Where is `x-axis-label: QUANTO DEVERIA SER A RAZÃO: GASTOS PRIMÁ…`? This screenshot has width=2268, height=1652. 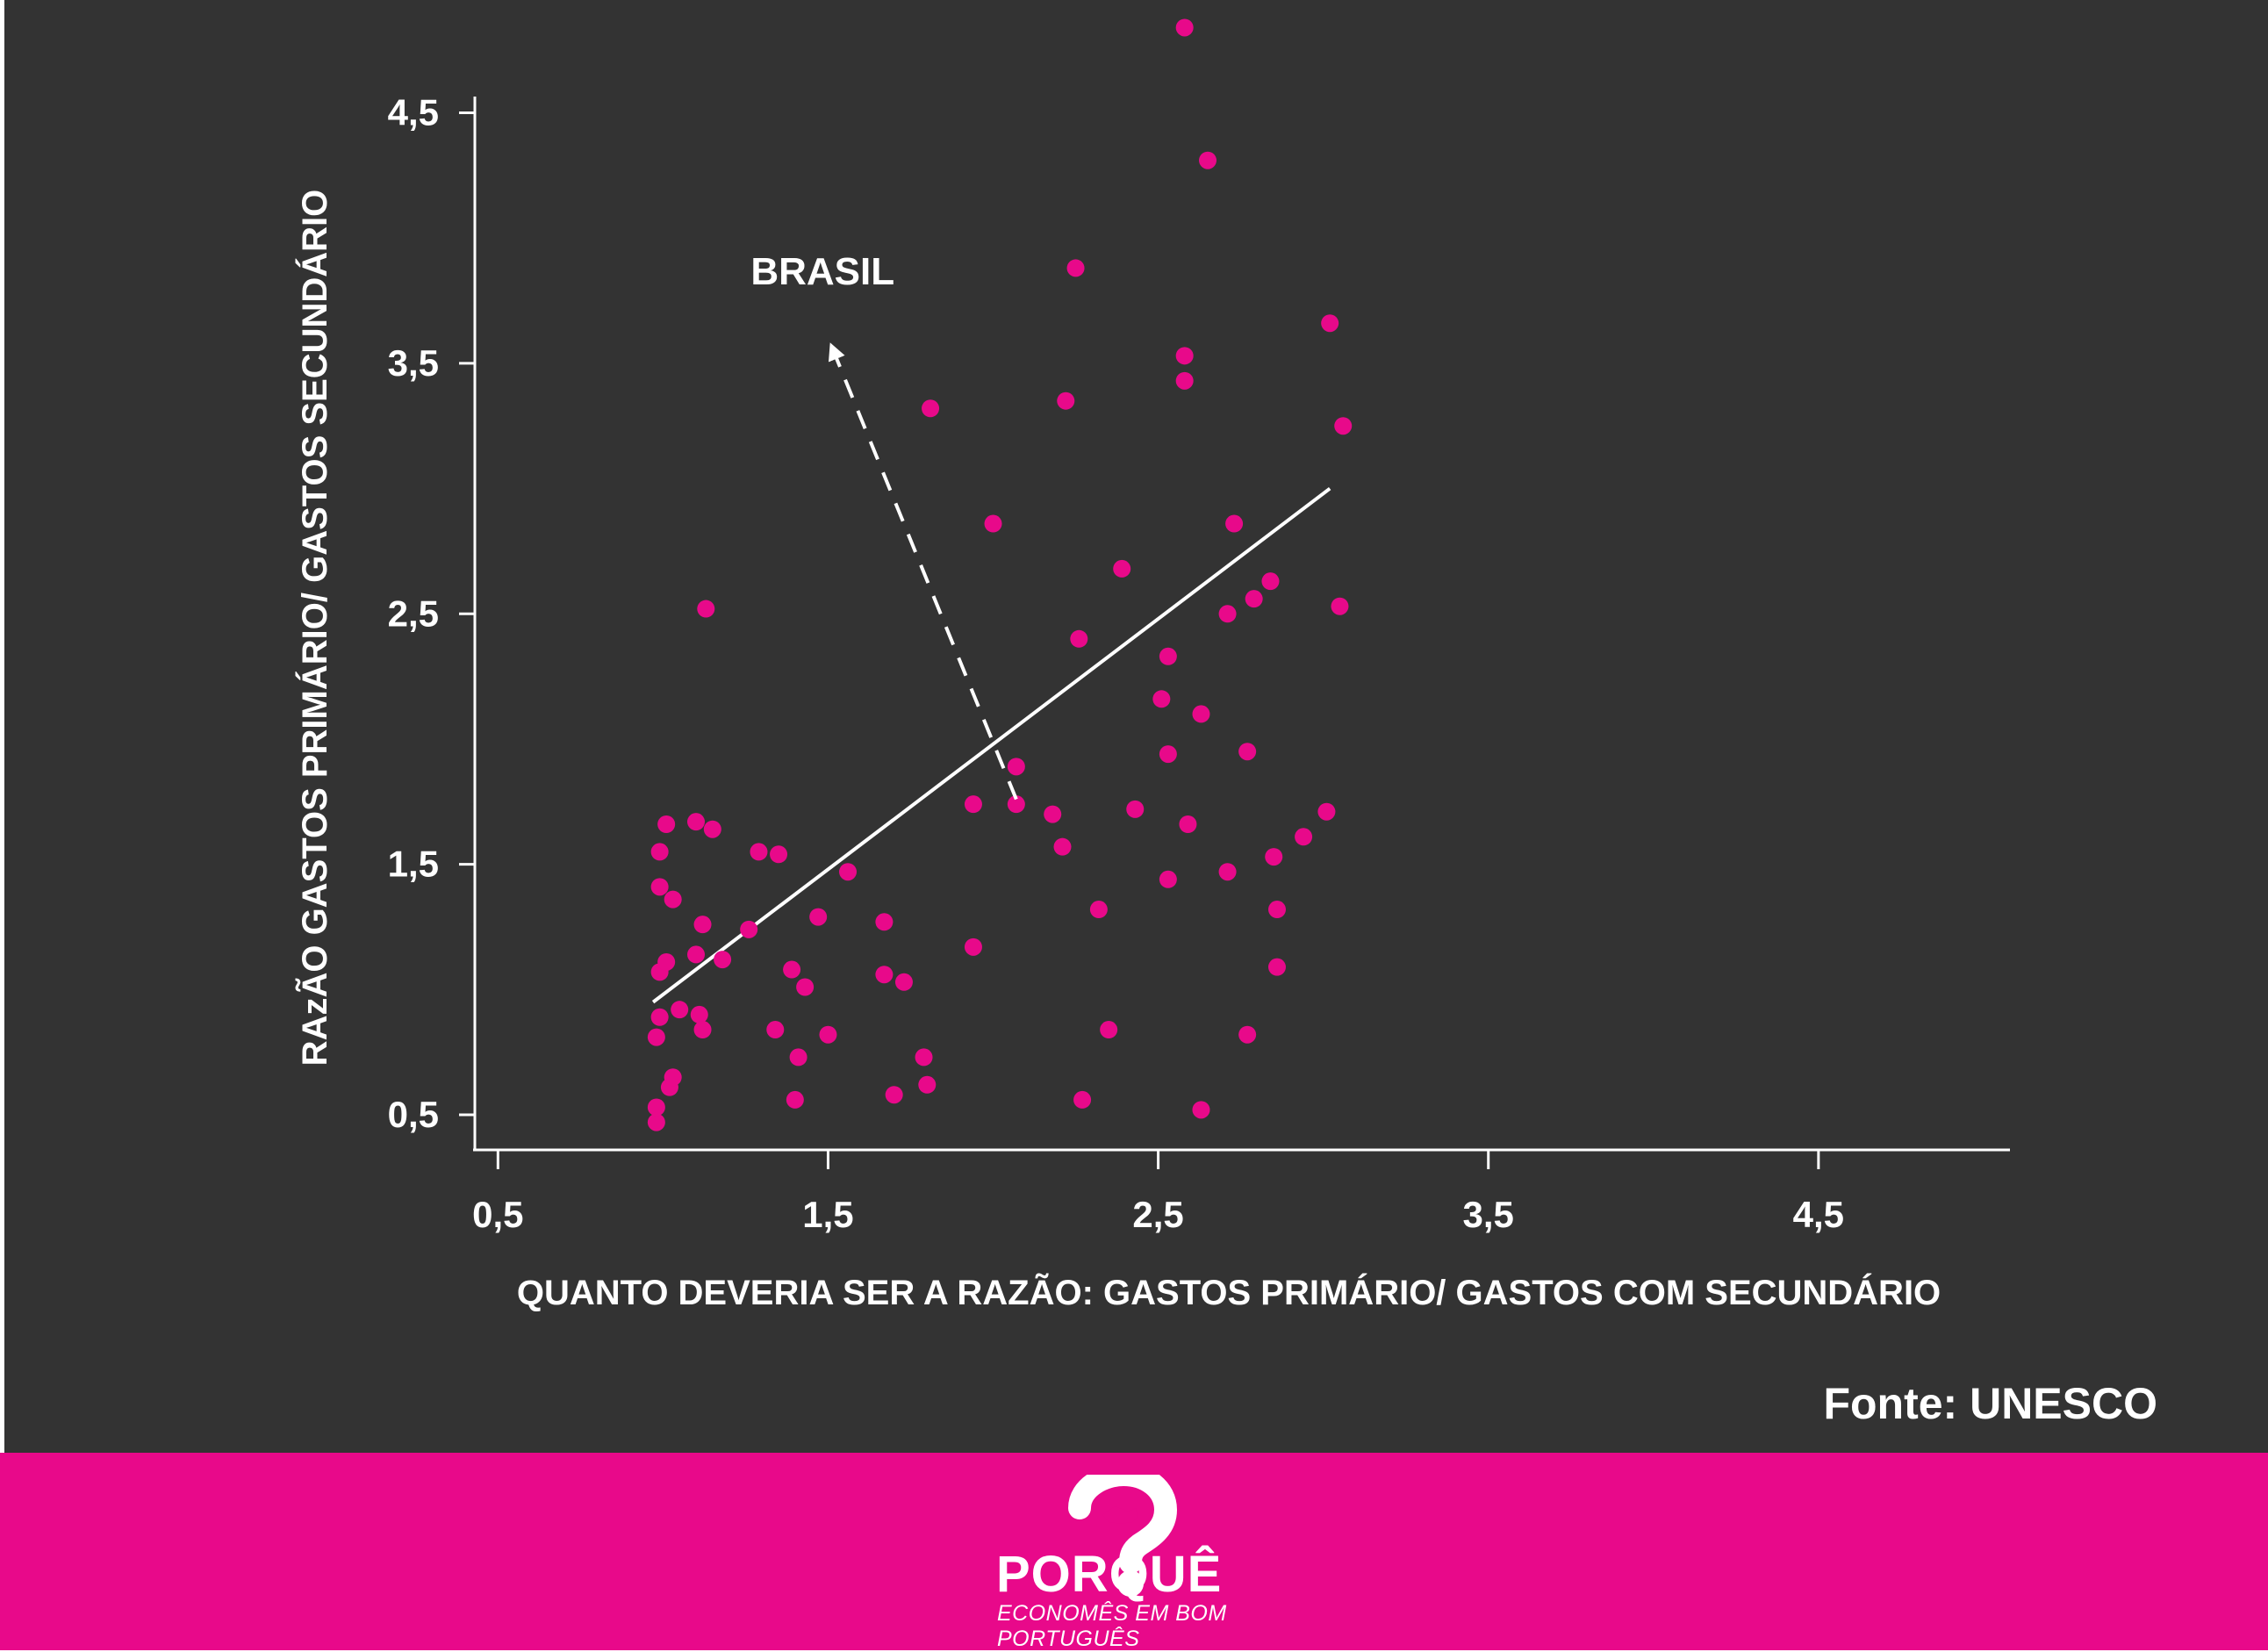
x-axis-label: QUANTO DEVERIA SER A RAZÃO: GASTOS PRIMÁ… is located at coordinates (1229, 1292).